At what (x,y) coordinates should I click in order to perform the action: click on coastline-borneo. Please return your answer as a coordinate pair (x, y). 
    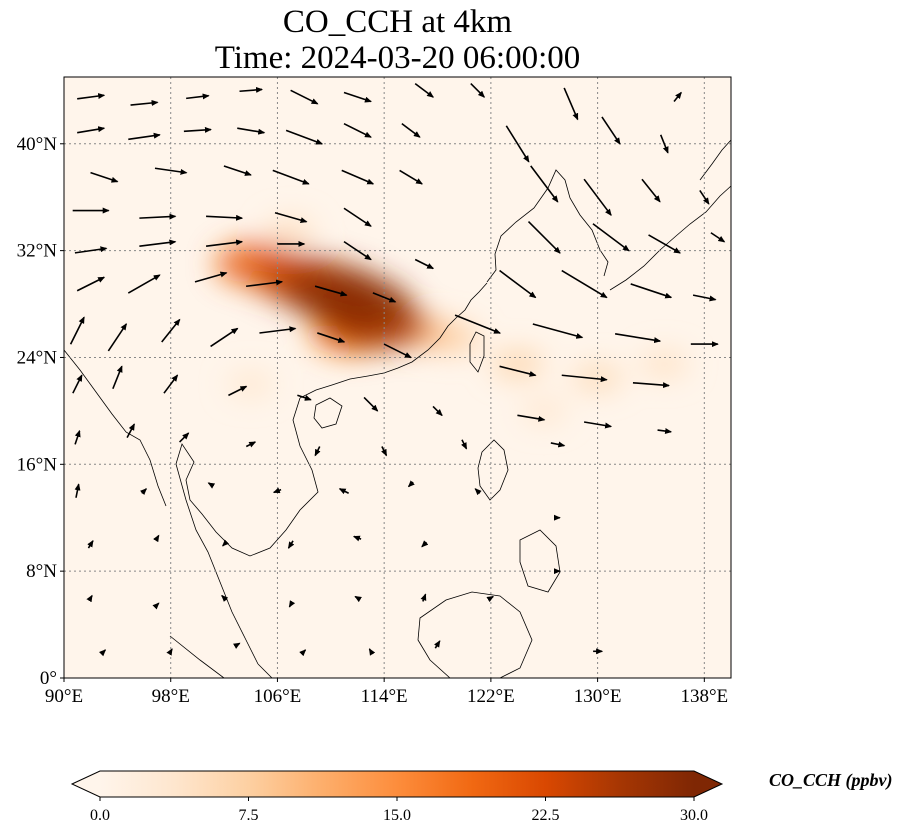
    Looking at the image, I should click on (475, 634).